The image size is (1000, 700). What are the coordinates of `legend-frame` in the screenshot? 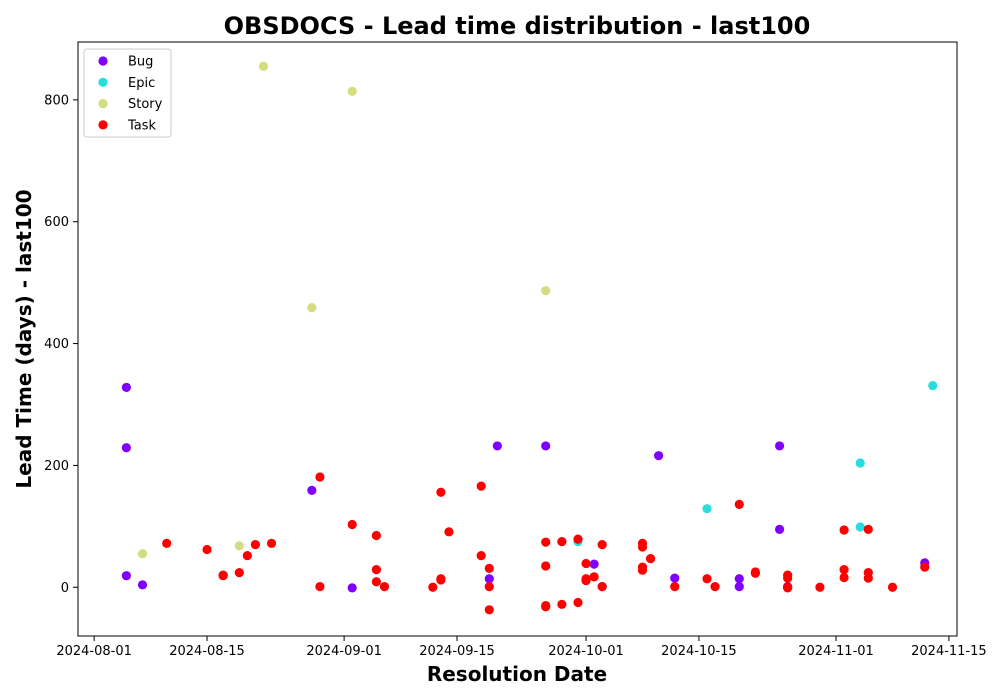 It's located at (127, 93).